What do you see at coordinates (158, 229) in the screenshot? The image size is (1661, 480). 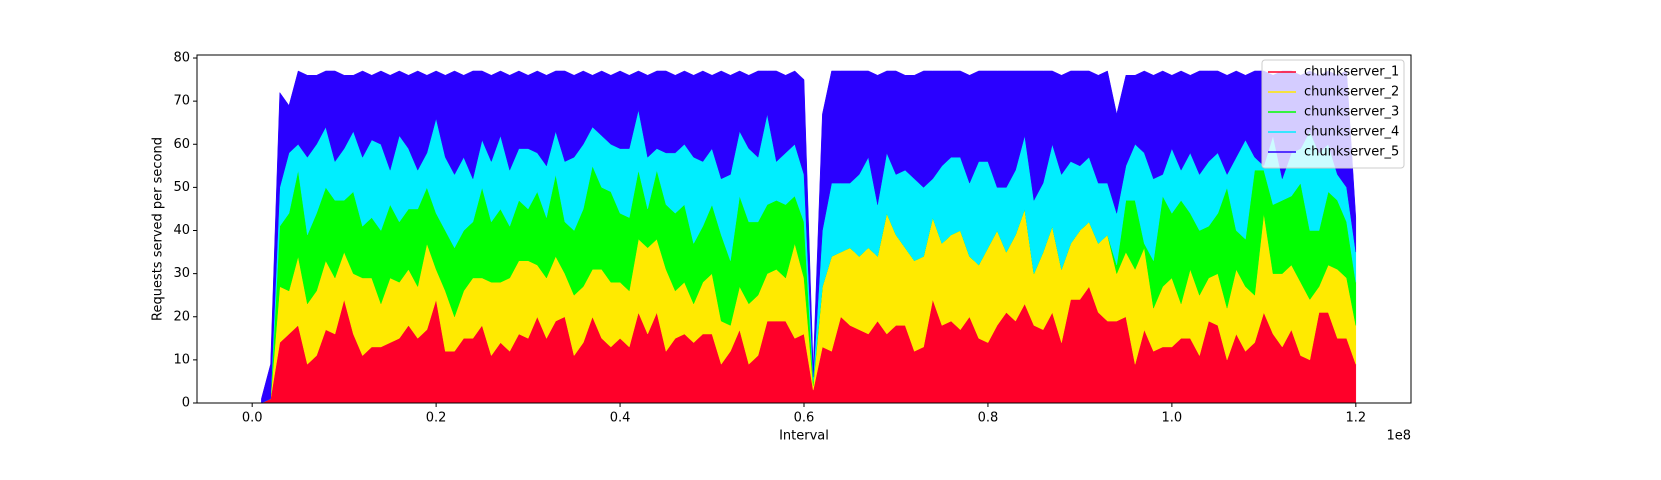 I see `y-axis-label: Requests served per second` at bounding box center [158, 229].